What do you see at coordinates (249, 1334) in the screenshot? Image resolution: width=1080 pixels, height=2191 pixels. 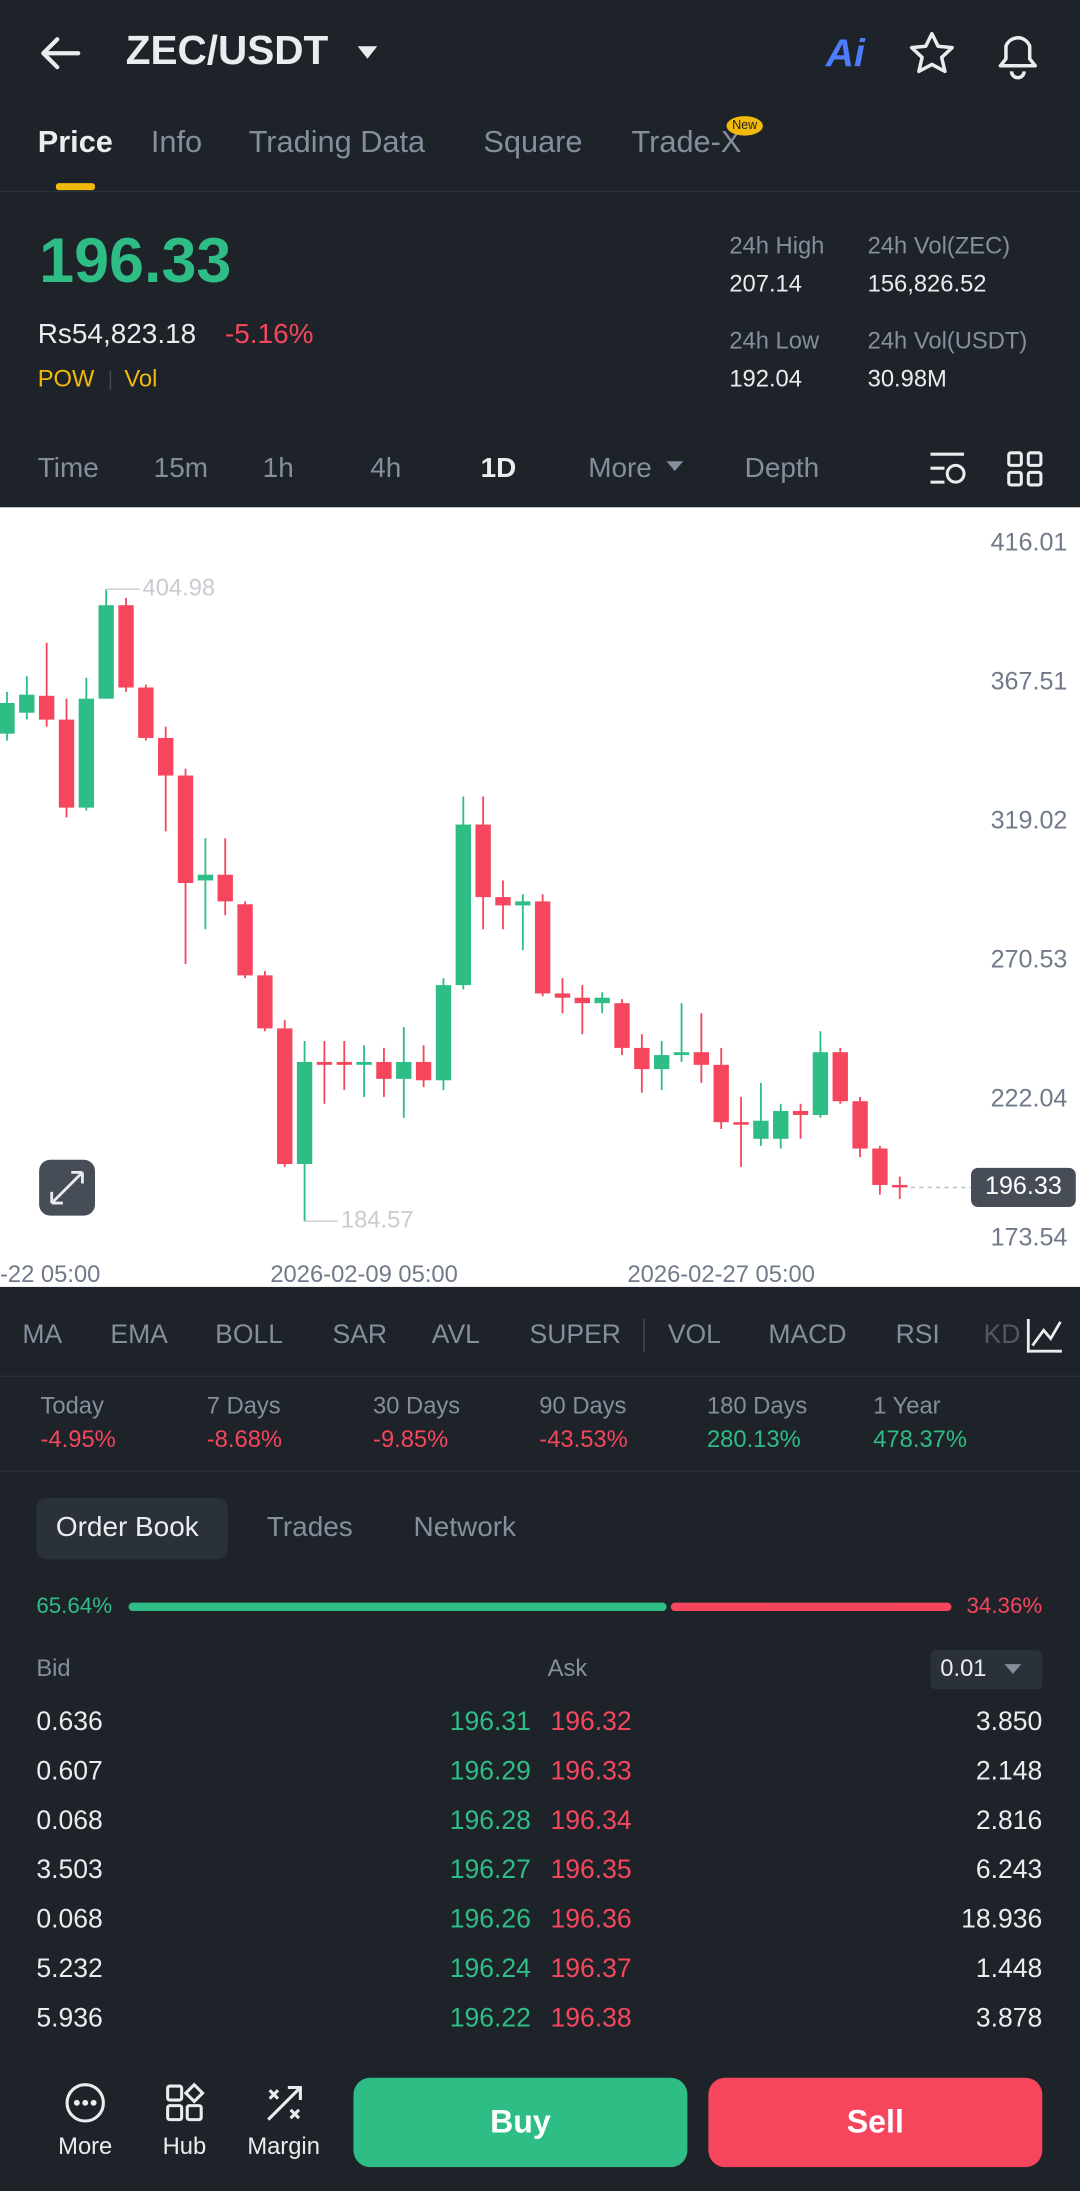 I see `indicator: BOLL` at bounding box center [249, 1334].